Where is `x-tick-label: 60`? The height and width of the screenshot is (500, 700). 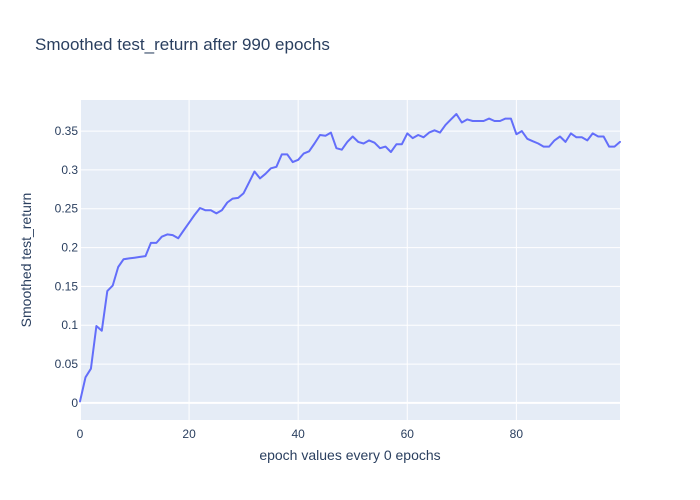
x-tick-label: 60 is located at coordinates (408, 434).